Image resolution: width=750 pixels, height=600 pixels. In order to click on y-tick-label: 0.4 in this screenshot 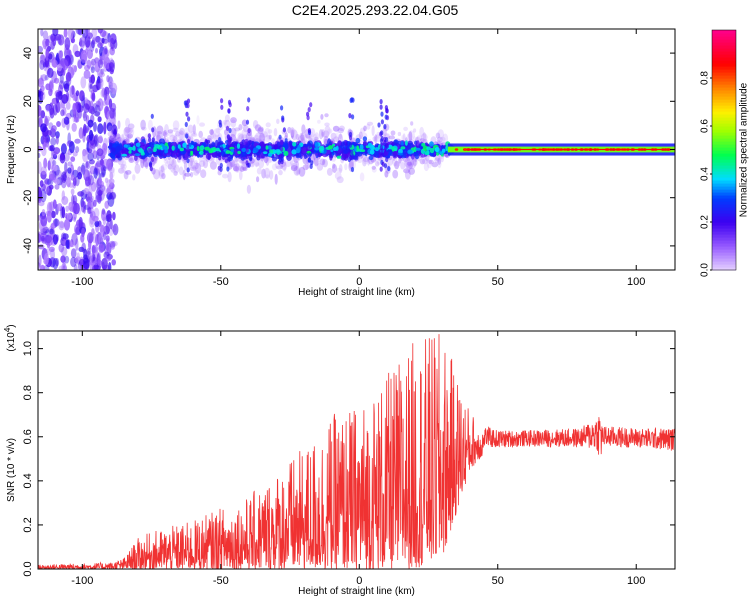, I will do `click(28, 480)`.